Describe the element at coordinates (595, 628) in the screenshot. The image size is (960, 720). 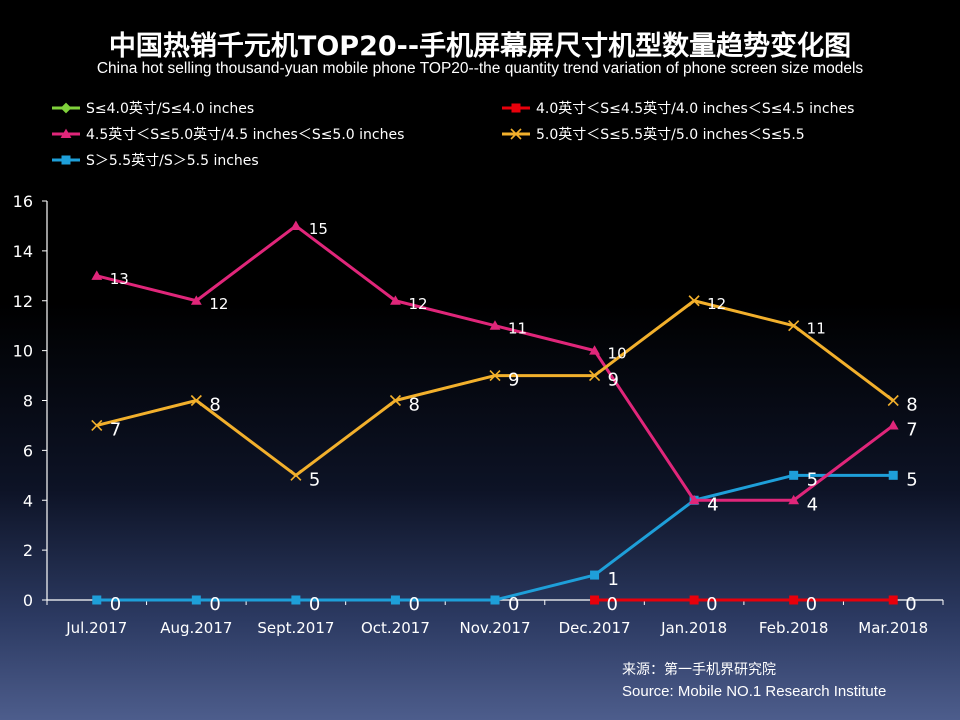
I see `x-tick-label: Dec.2017` at that location.